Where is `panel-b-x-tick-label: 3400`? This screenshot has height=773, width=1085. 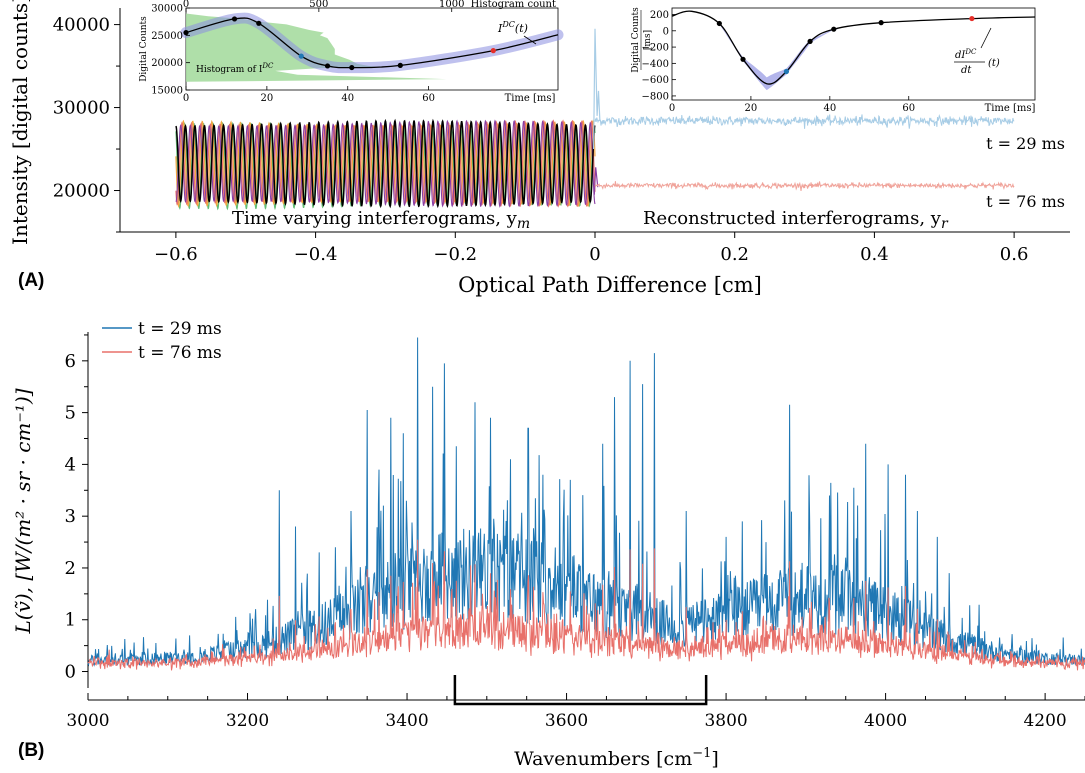 panel-b-x-tick-label: 3400 is located at coordinates (406, 721).